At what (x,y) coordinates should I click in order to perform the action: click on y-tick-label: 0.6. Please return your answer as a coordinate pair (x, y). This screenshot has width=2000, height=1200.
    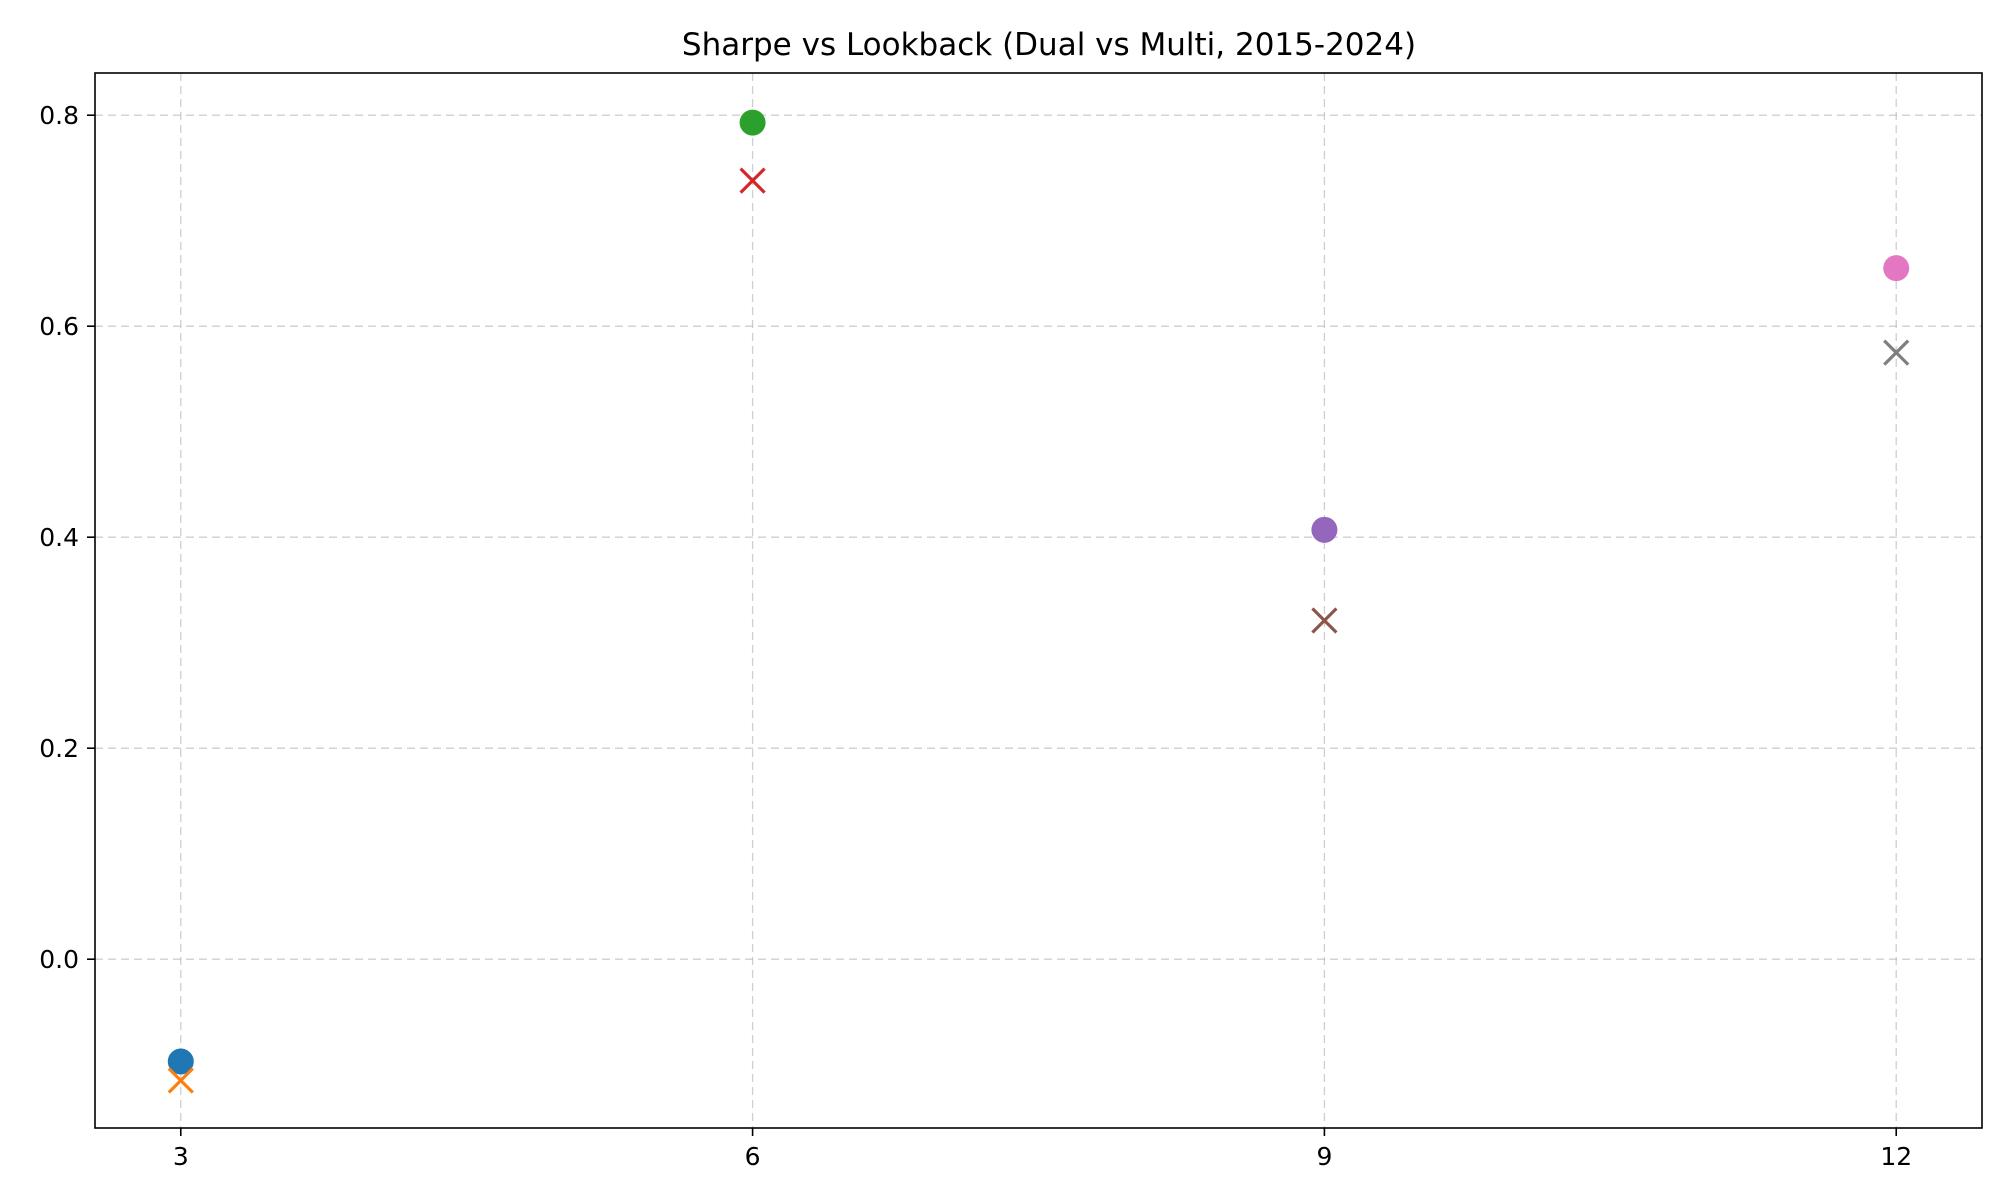
    Looking at the image, I should click on (59, 326).